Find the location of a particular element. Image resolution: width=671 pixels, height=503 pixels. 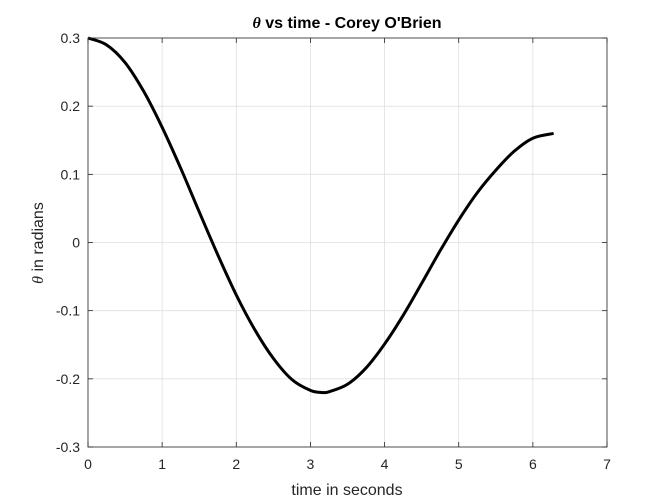

x-tick-label: 7 is located at coordinates (607, 464).